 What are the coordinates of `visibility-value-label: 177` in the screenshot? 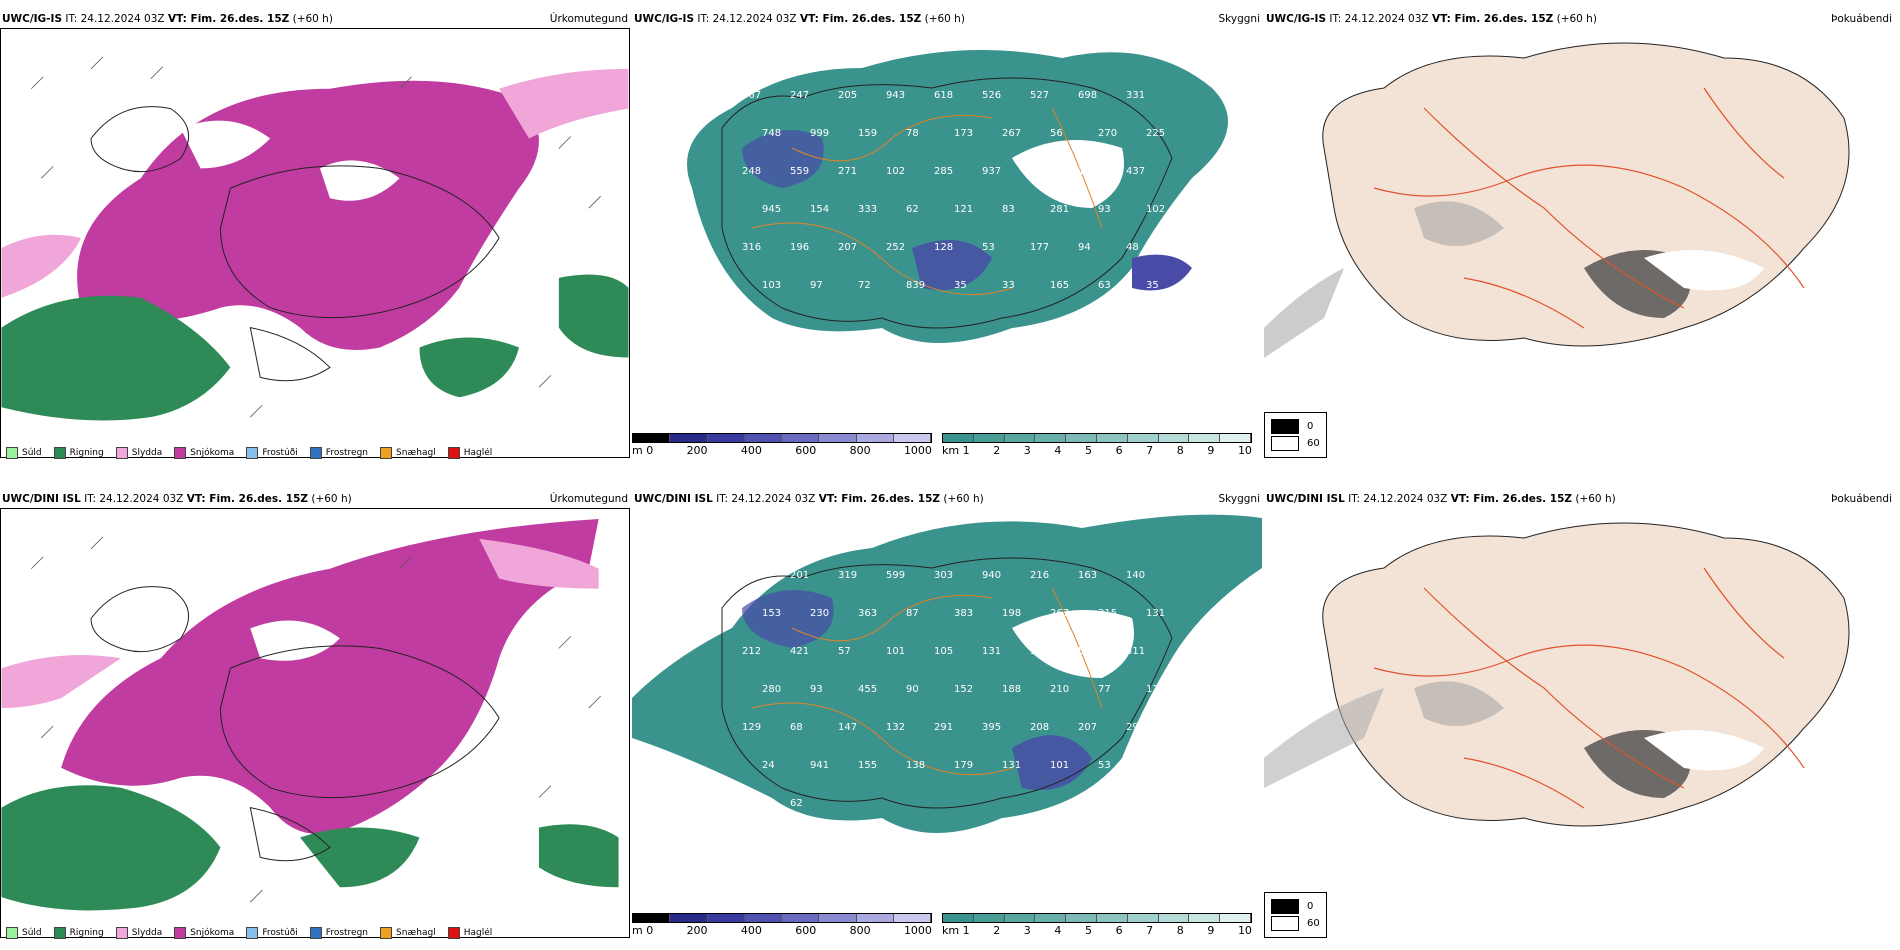 It's located at (1039, 247).